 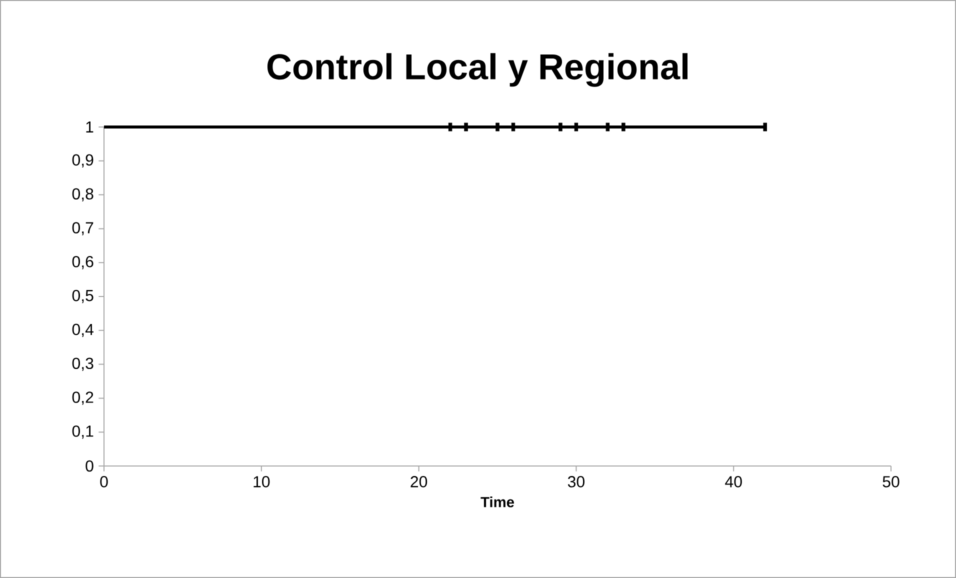 What do you see at coordinates (83, 364) in the screenshot?
I see `y-tick-label: 0,3` at bounding box center [83, 364].